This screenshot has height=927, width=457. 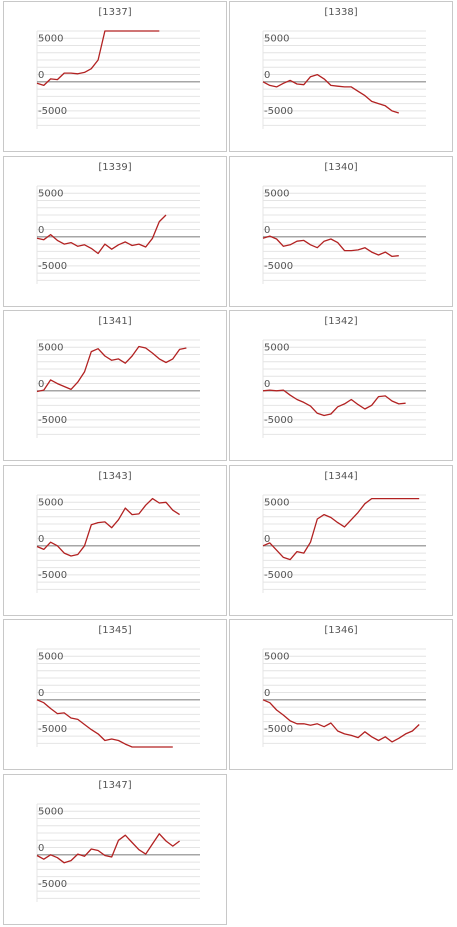 I want to click on chart-panel: [1337] 5000 0 -5000, so click(x=115, y=76).